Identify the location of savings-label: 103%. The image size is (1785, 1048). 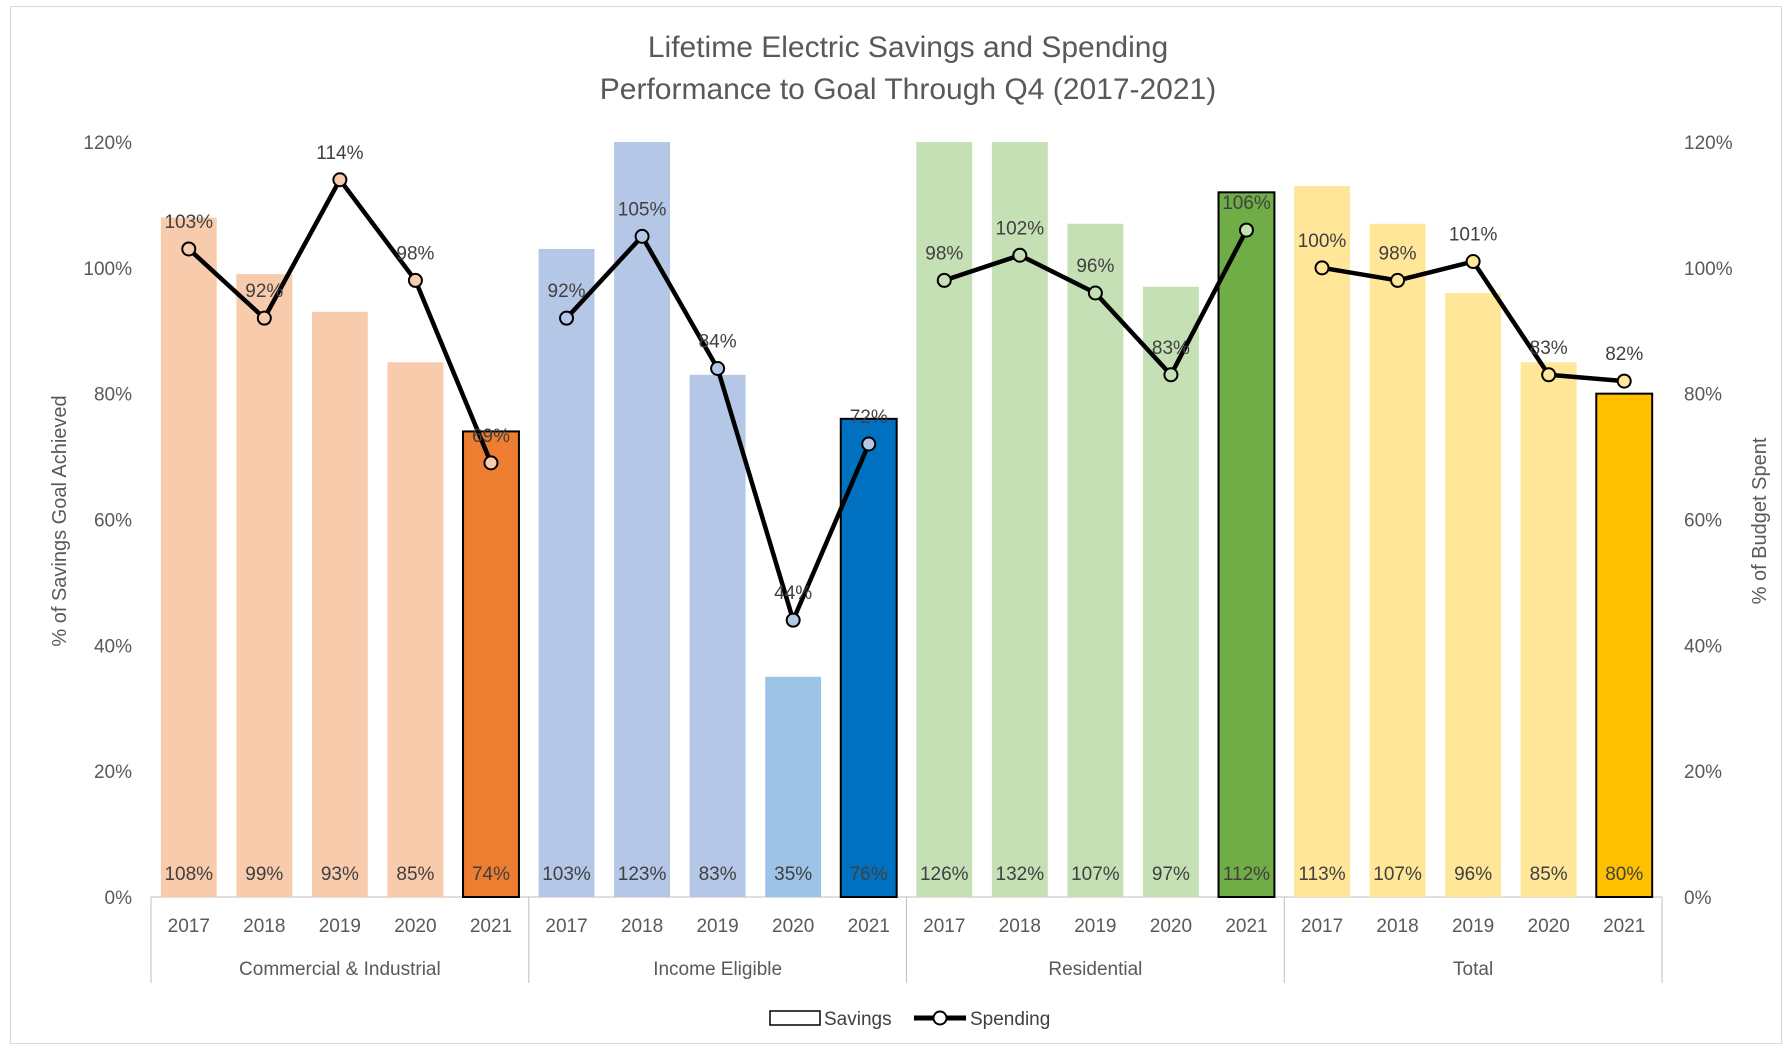
(566, 874).